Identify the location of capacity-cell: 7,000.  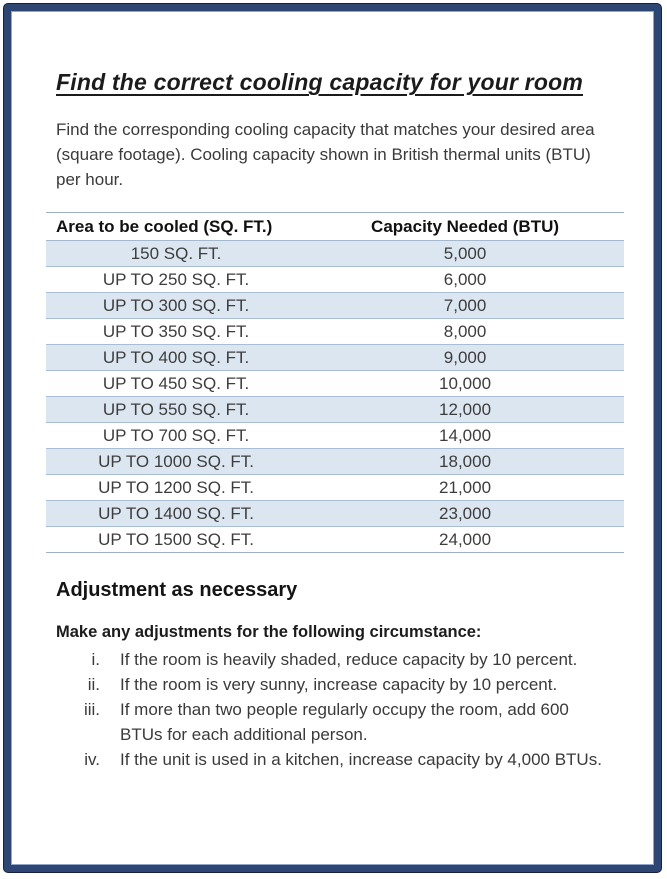
(465, 305).